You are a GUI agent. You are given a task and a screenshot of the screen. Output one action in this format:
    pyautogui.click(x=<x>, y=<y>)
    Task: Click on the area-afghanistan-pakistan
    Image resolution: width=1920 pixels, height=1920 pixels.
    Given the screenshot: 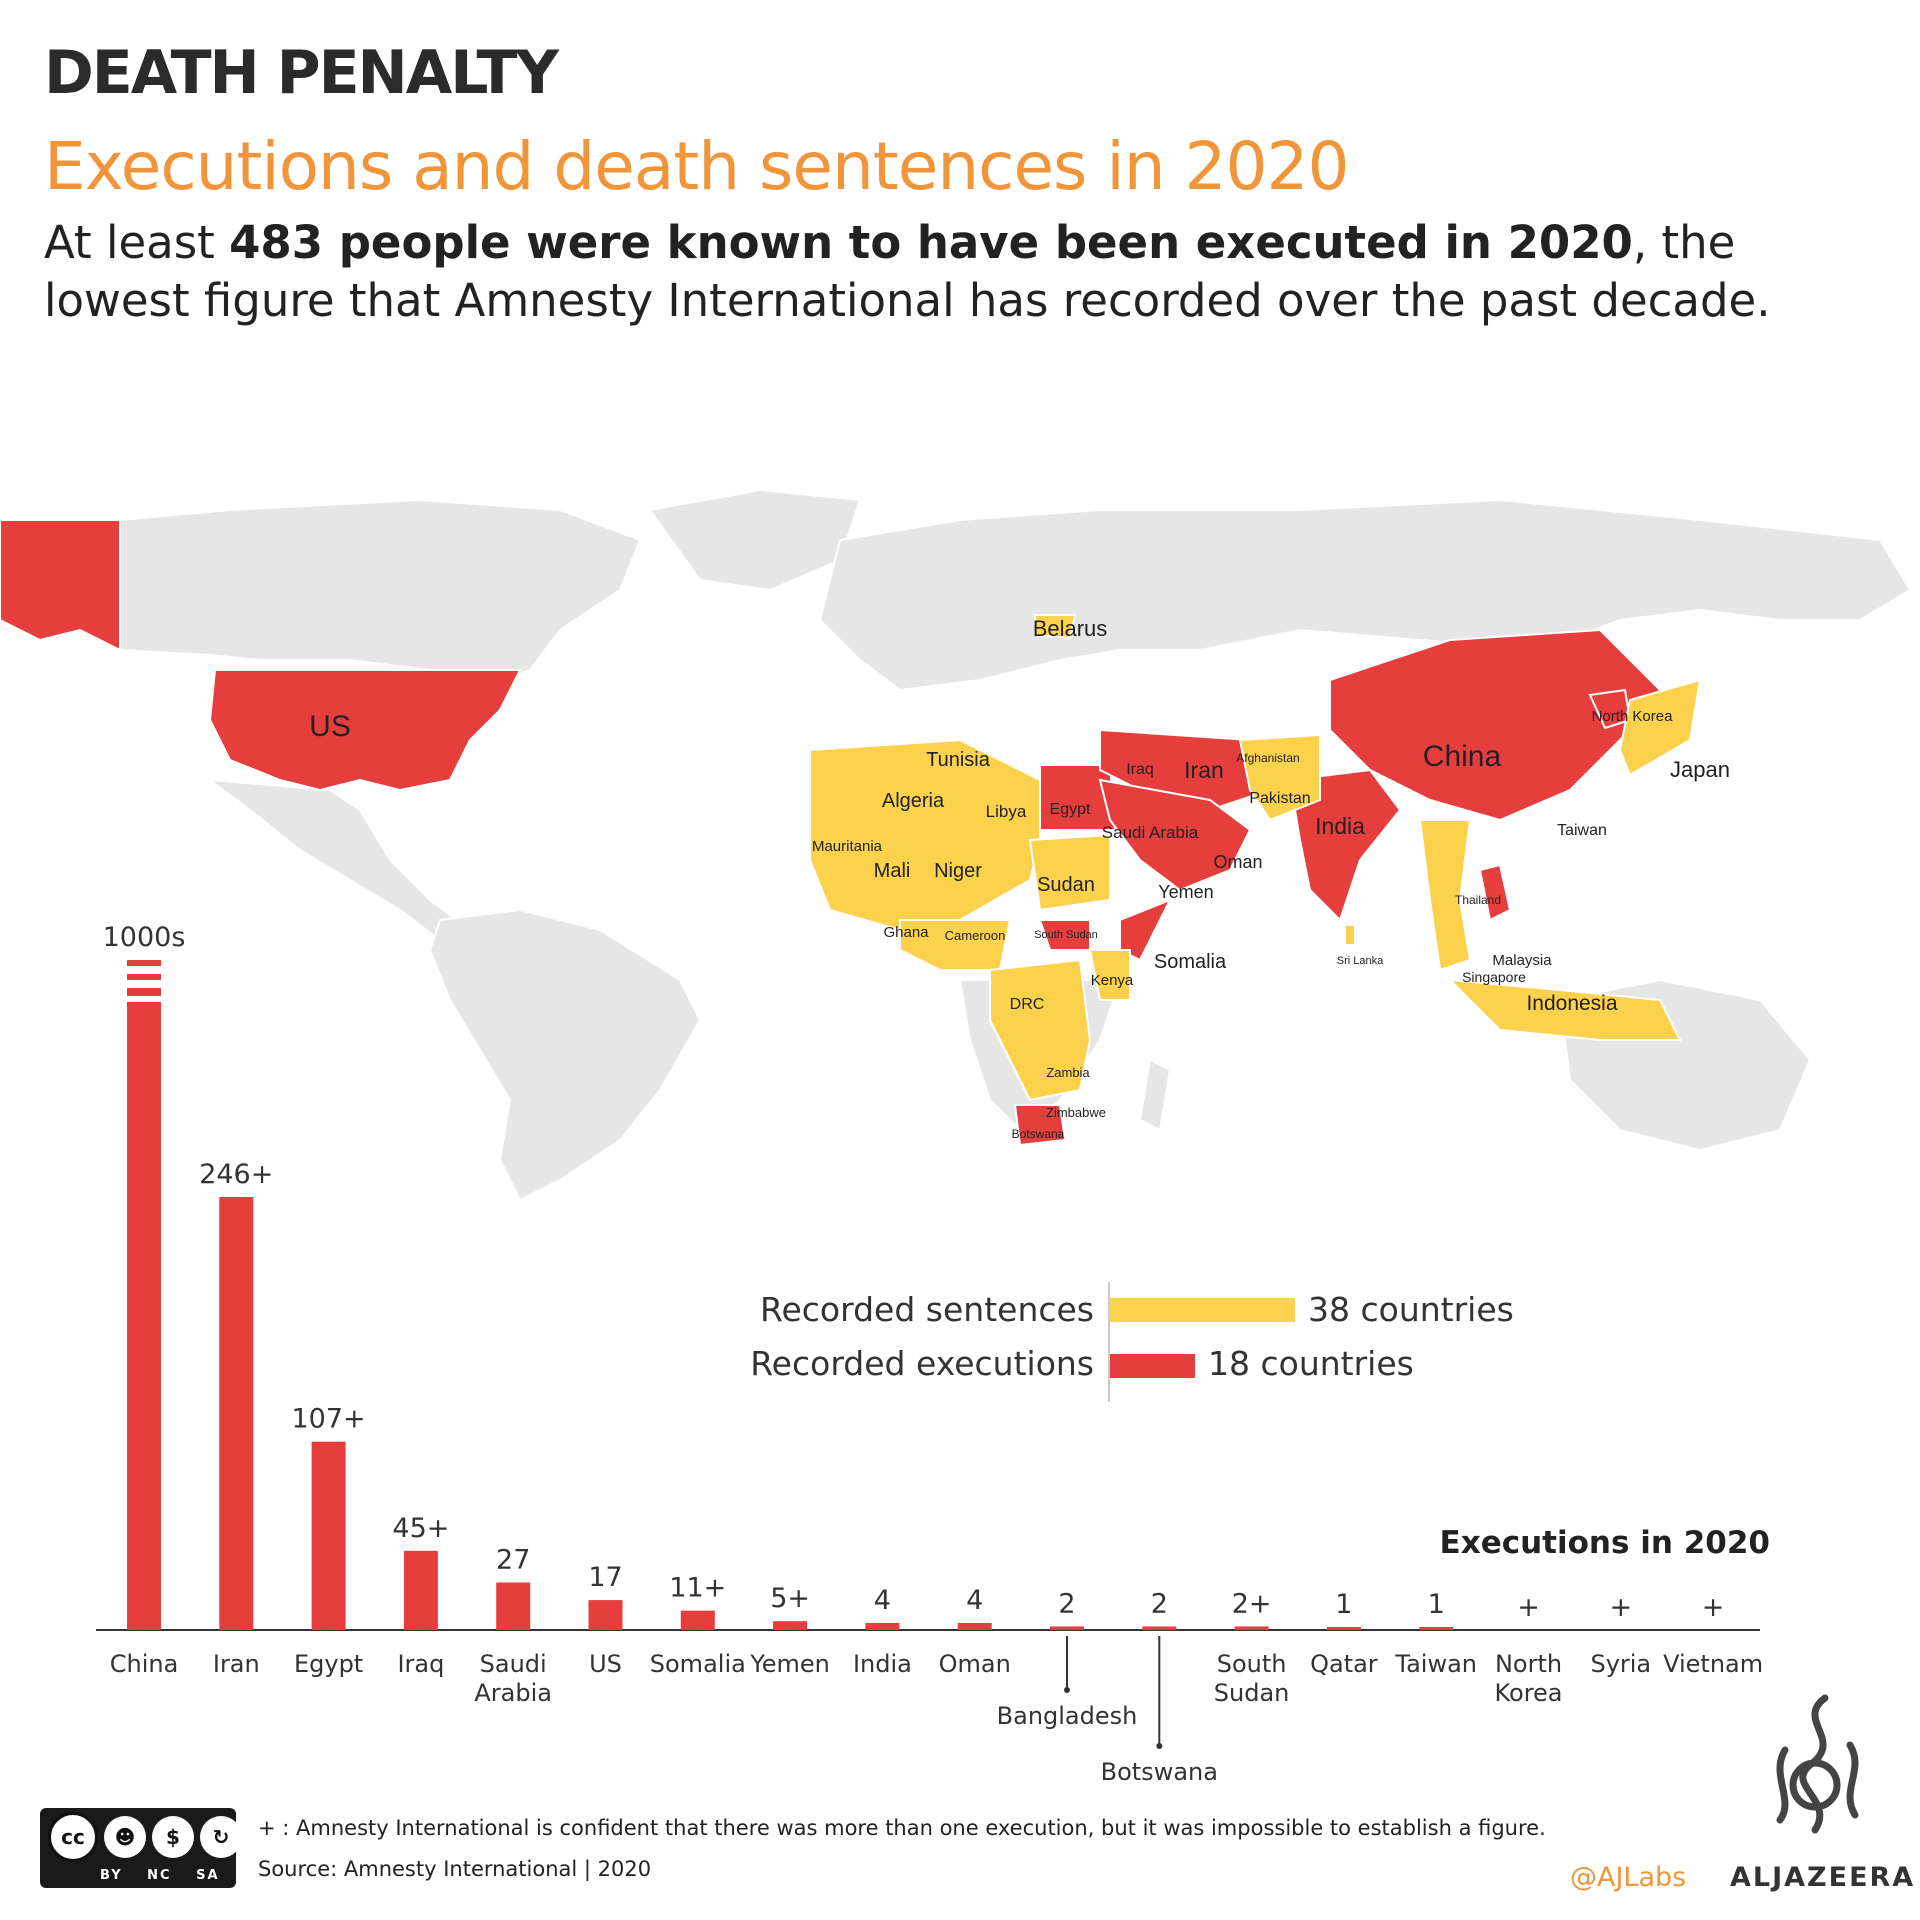 What is the action you would take?
    pyautogui.click(x=1279, y=777)
    